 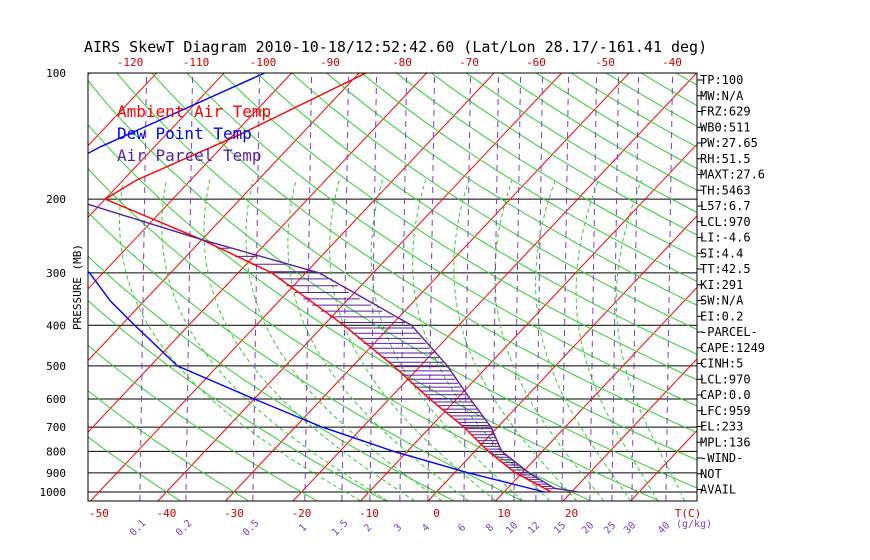 What do you see at coordinates (721, 364) in the screenshot?
I see `index-label: CINH:5` at bounding box center [721, 364].